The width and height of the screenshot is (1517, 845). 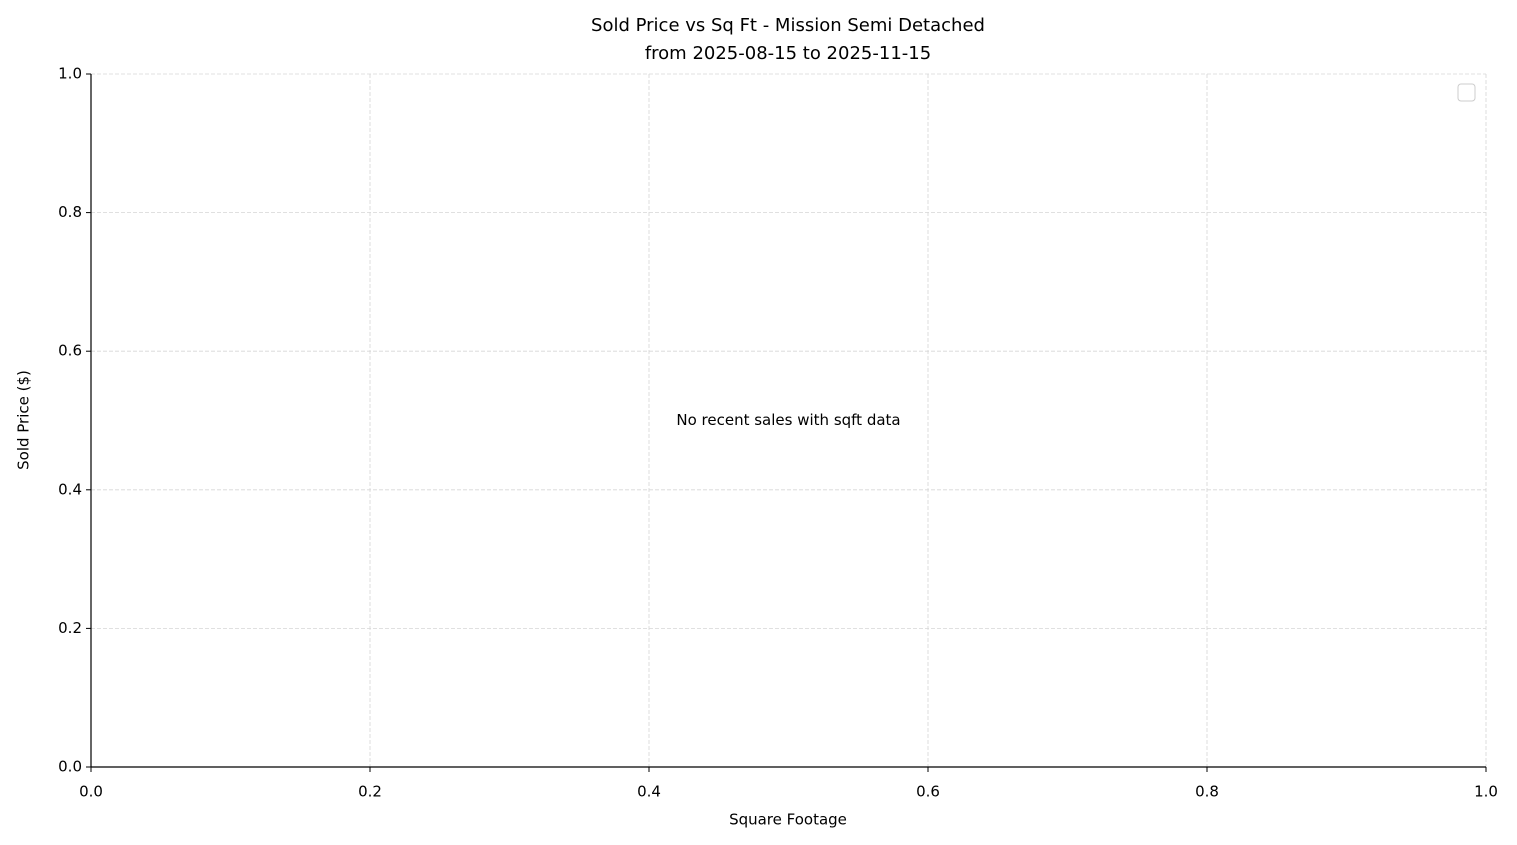 What do you see at coordinates (1207, 792) in the screenshot?
I see `x-tick-label: 0.8` at bounding box center [1207, 792].